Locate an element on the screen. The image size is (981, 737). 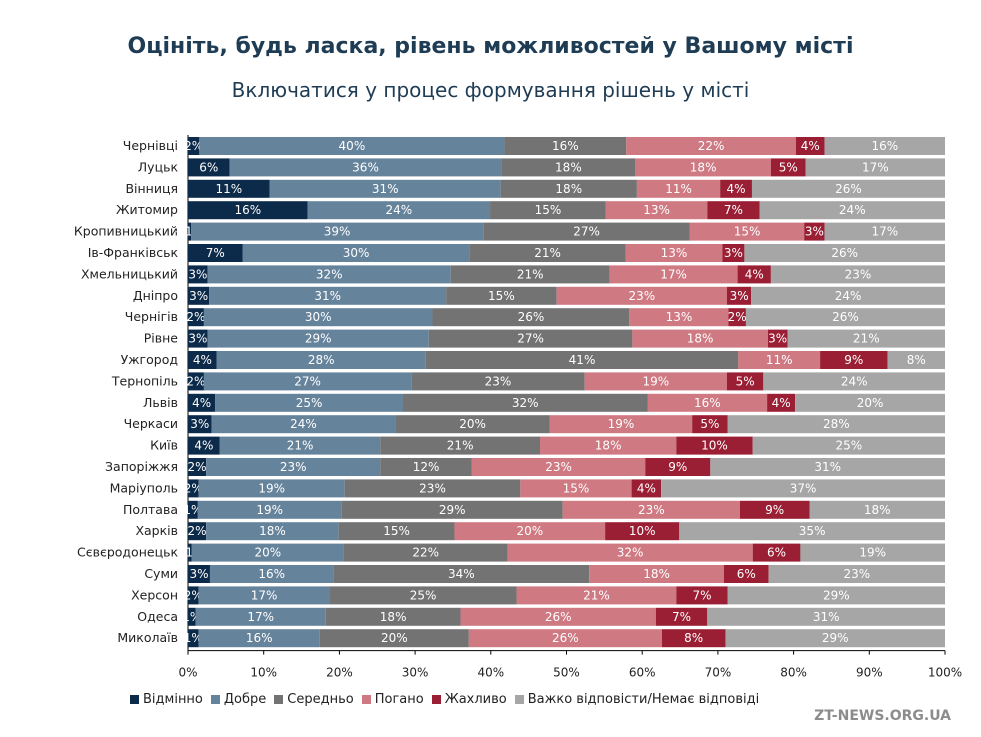
data-label: 28% is located at coordinates (321, 360).